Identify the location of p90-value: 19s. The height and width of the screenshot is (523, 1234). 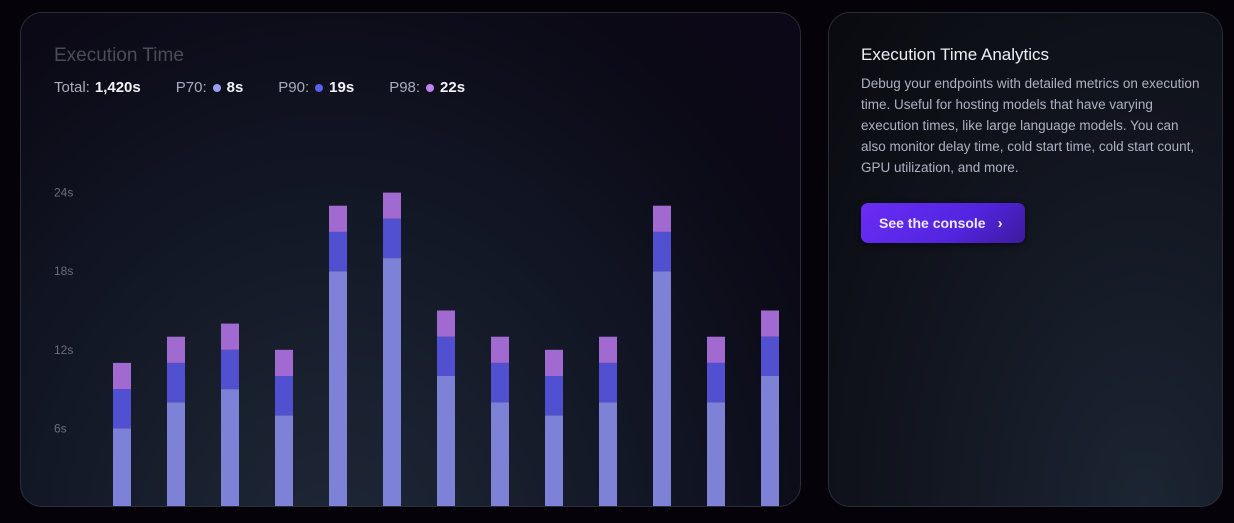
(342, 87).